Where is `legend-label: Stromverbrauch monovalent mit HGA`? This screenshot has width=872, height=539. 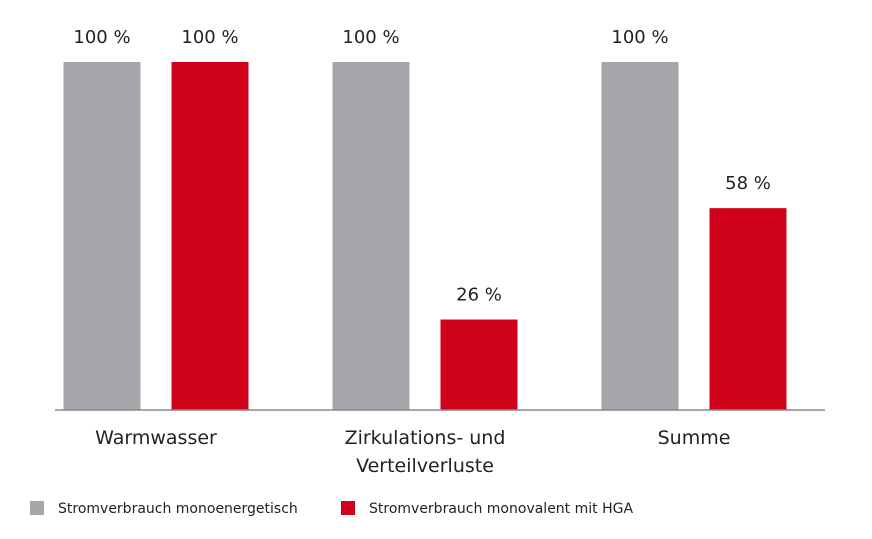
legend-label: Stromverbrauch monovalent mit HGA is located at coordinates (501, 509).